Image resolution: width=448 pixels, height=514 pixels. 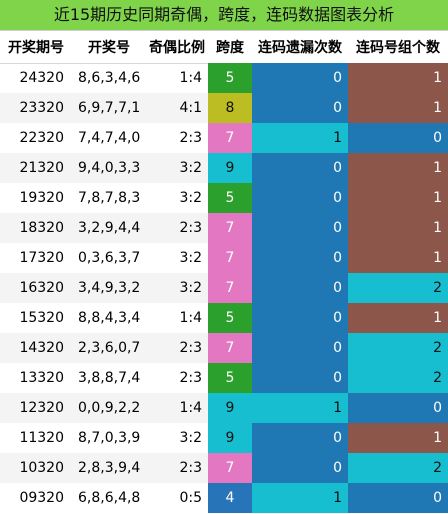 I want to click on table-row: 19320 7,8,7,8,3 3:2 5 0 1, so click(x=224, y=198).